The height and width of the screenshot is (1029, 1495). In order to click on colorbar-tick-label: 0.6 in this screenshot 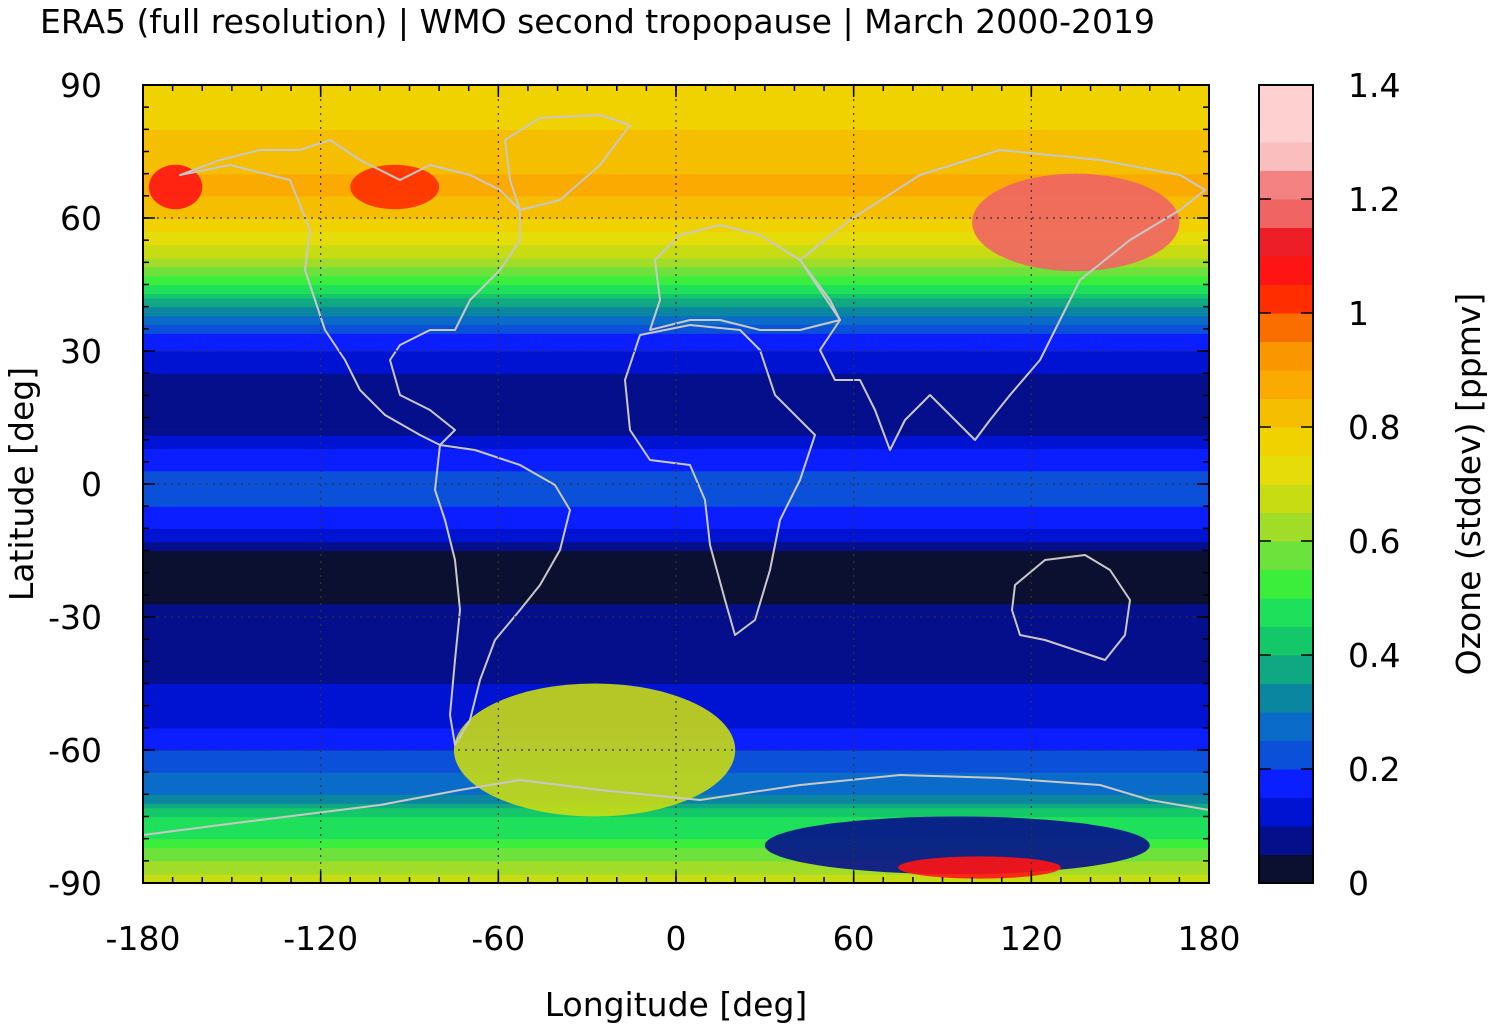, I will do `click(1374, 541)`.